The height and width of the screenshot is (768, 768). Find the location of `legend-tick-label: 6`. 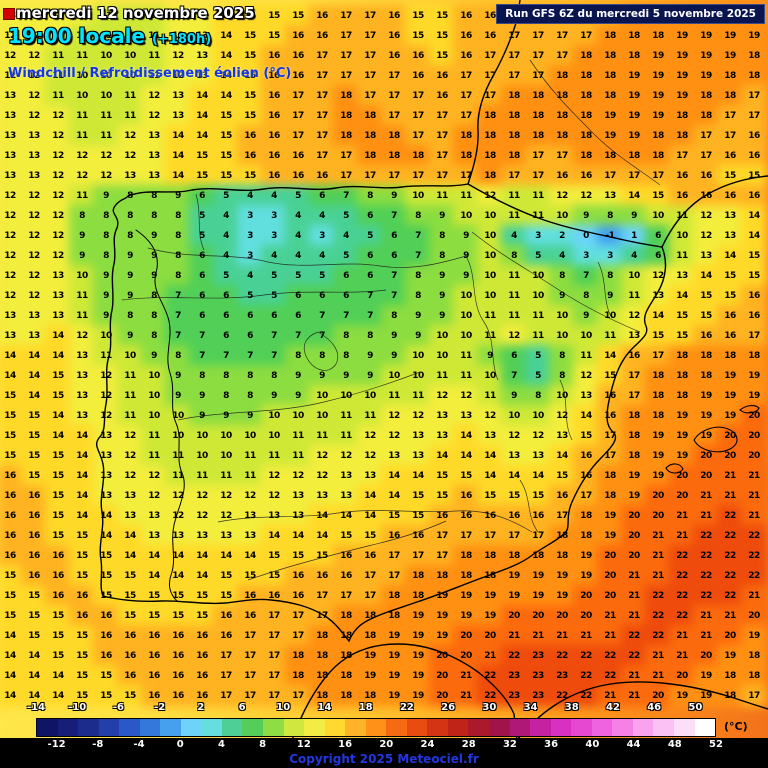

legend-tick-label: 6 is located at coordinates (242, 707).